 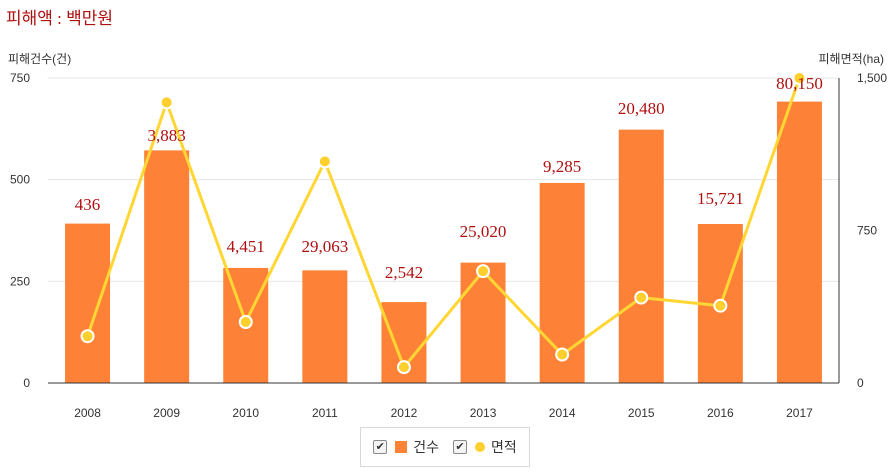 I want to click on left-axis-title: 피해건수(건), so click(x=39, y=59).